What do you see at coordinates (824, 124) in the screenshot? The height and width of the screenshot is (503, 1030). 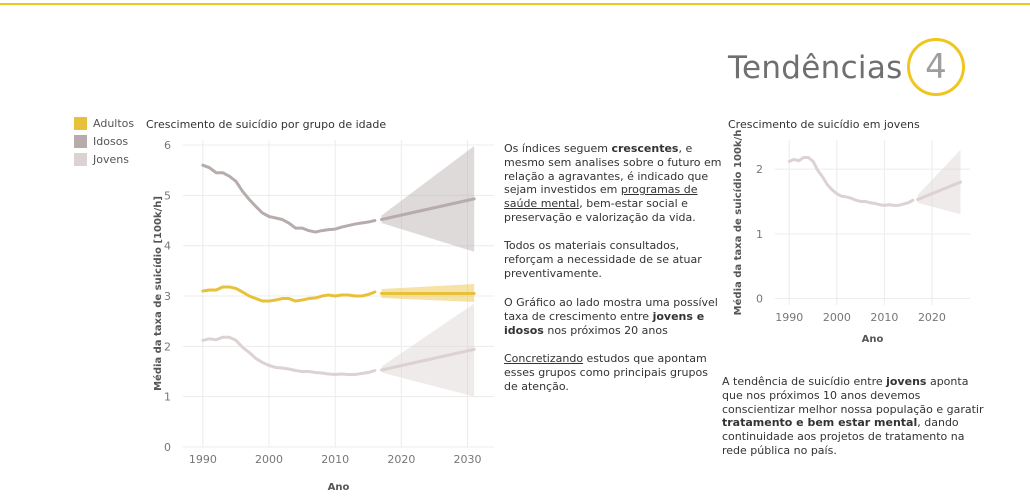 I see `chart-title-youth: Crescimento de suicídio em jovens` at bounding box center [824, 124].